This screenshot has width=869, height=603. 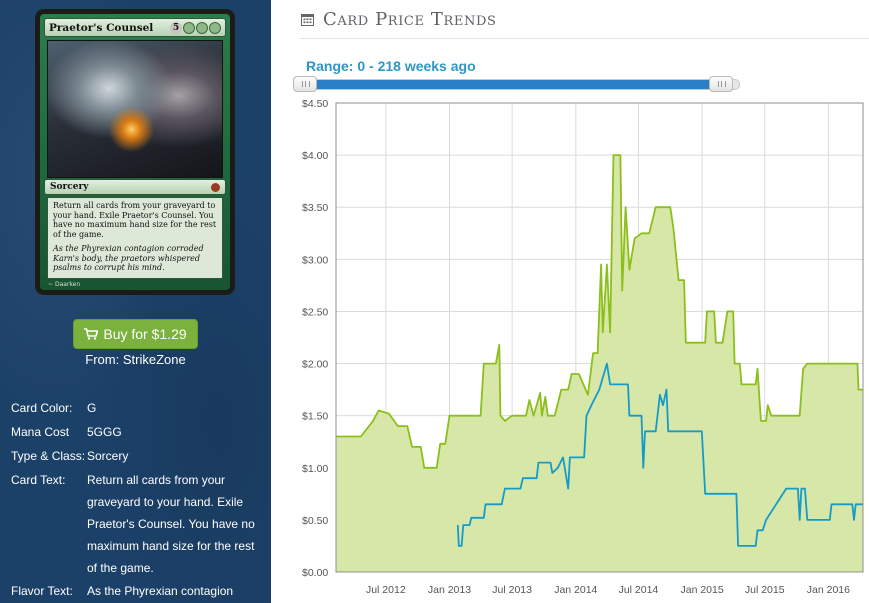 I want to click on generic-mana-icon: 5, so click(x=176, y=27).